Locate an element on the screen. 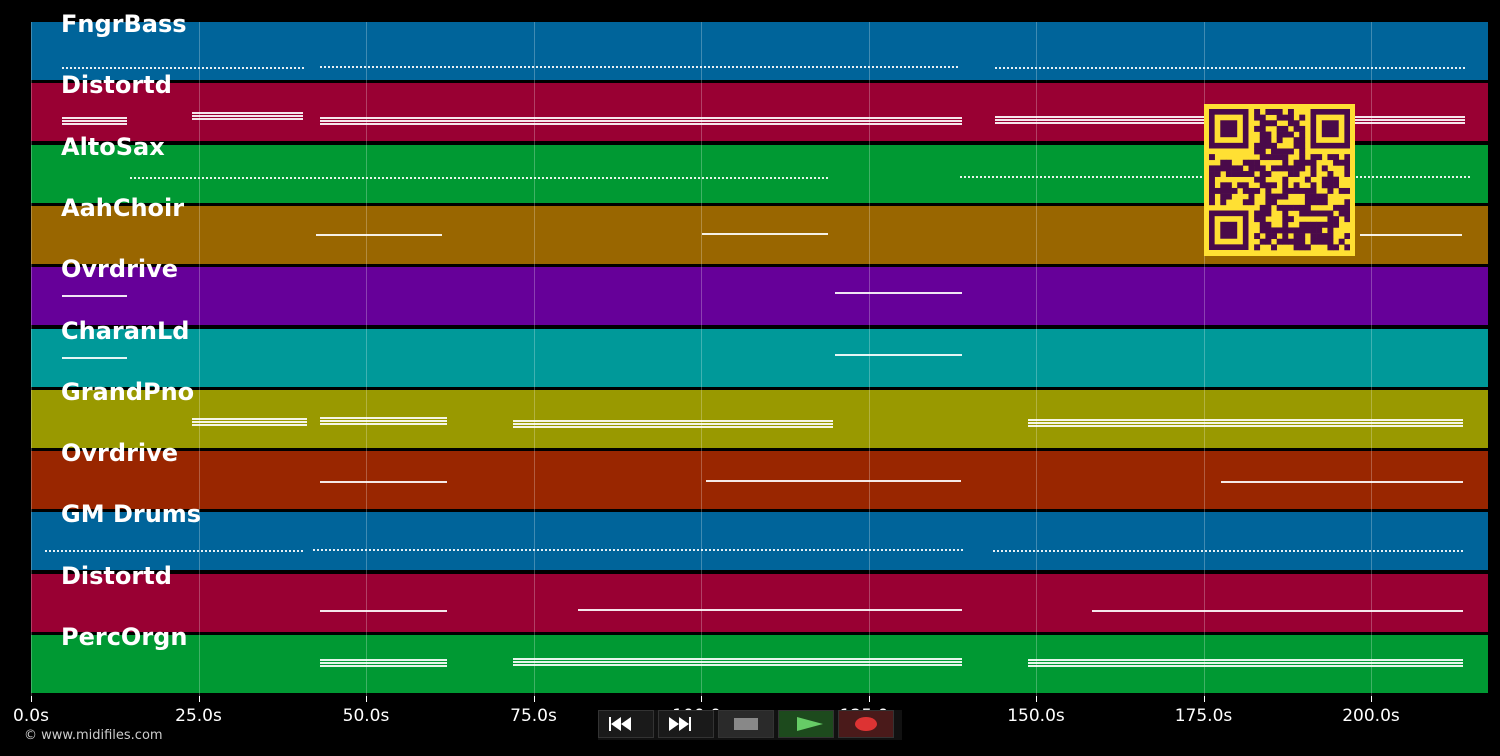 This screenshot has width=1500, height=756. axis-tick-label: 75.0s is located at coordinates (533, 716).